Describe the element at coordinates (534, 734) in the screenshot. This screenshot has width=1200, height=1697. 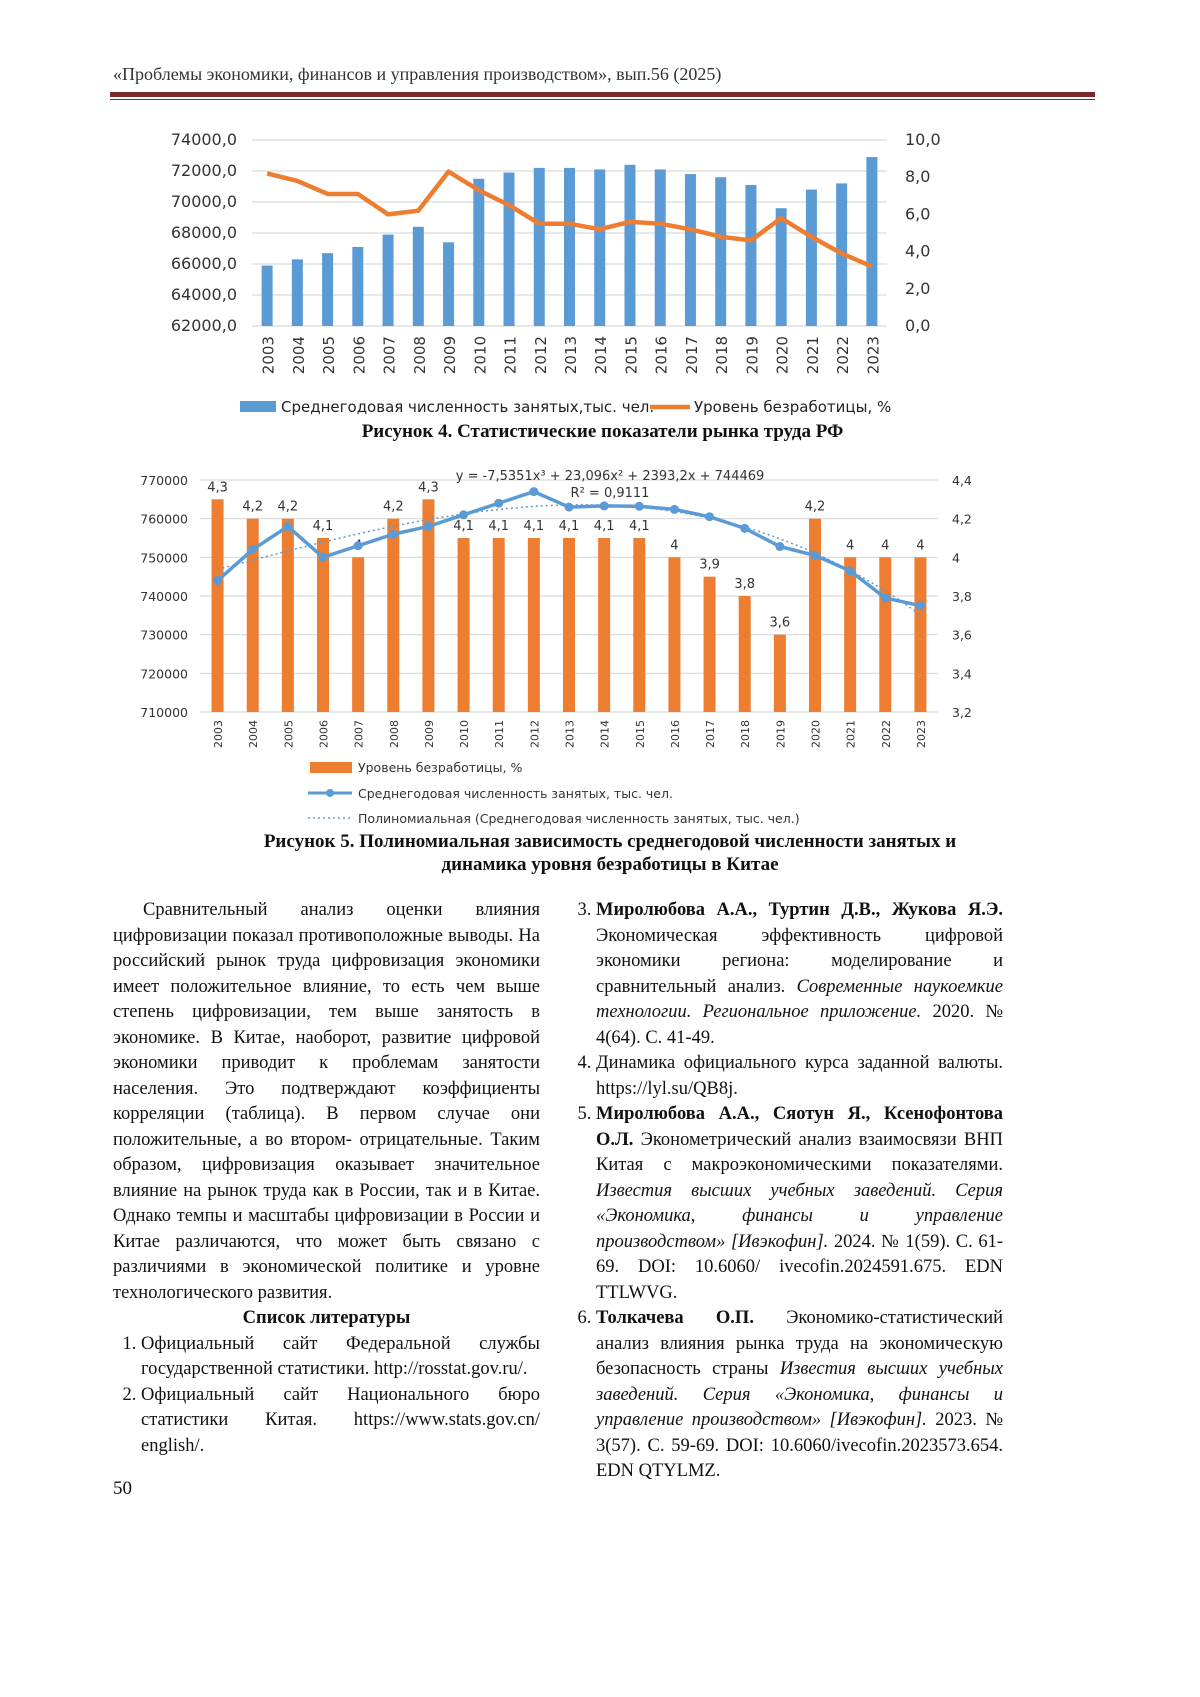
I see `x-tick-label: 2012` at that location.